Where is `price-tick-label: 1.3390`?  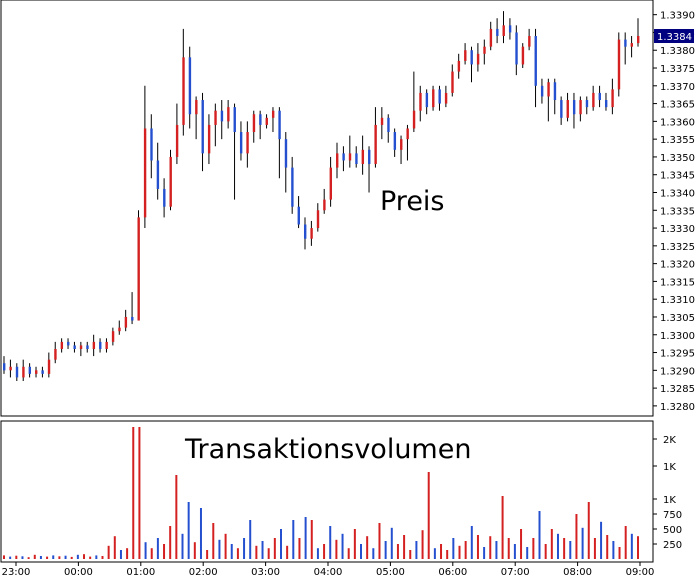
price-tick-label: 1.3390 is located at coordinates (677, 16).